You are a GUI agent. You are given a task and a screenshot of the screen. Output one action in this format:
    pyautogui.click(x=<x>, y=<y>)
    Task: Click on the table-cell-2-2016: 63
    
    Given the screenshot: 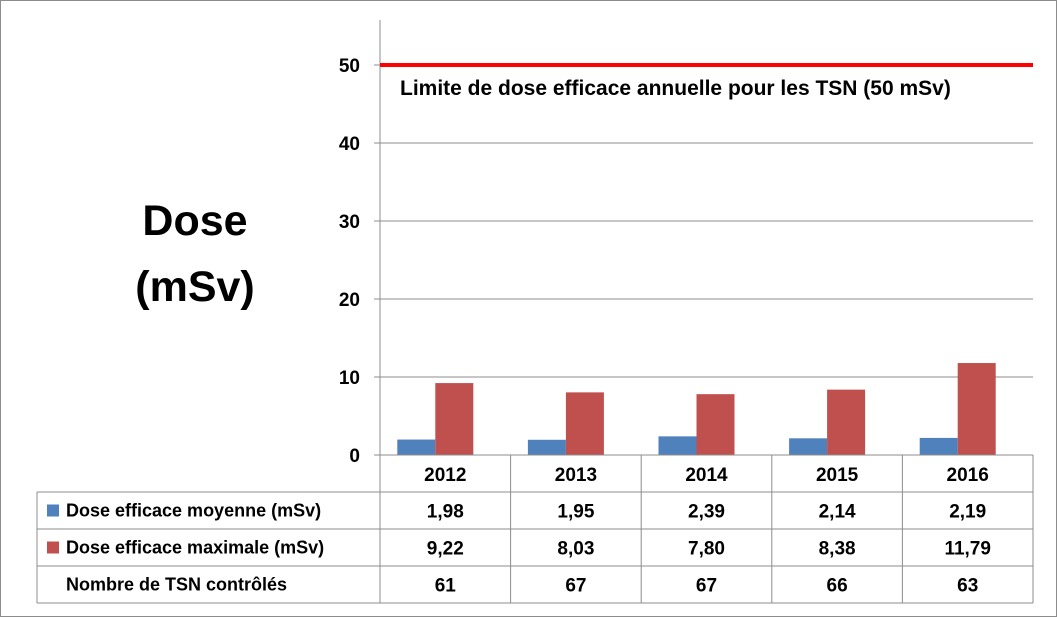 What is the action you would take?
    pyautogui.click(x=967, y=586)
    